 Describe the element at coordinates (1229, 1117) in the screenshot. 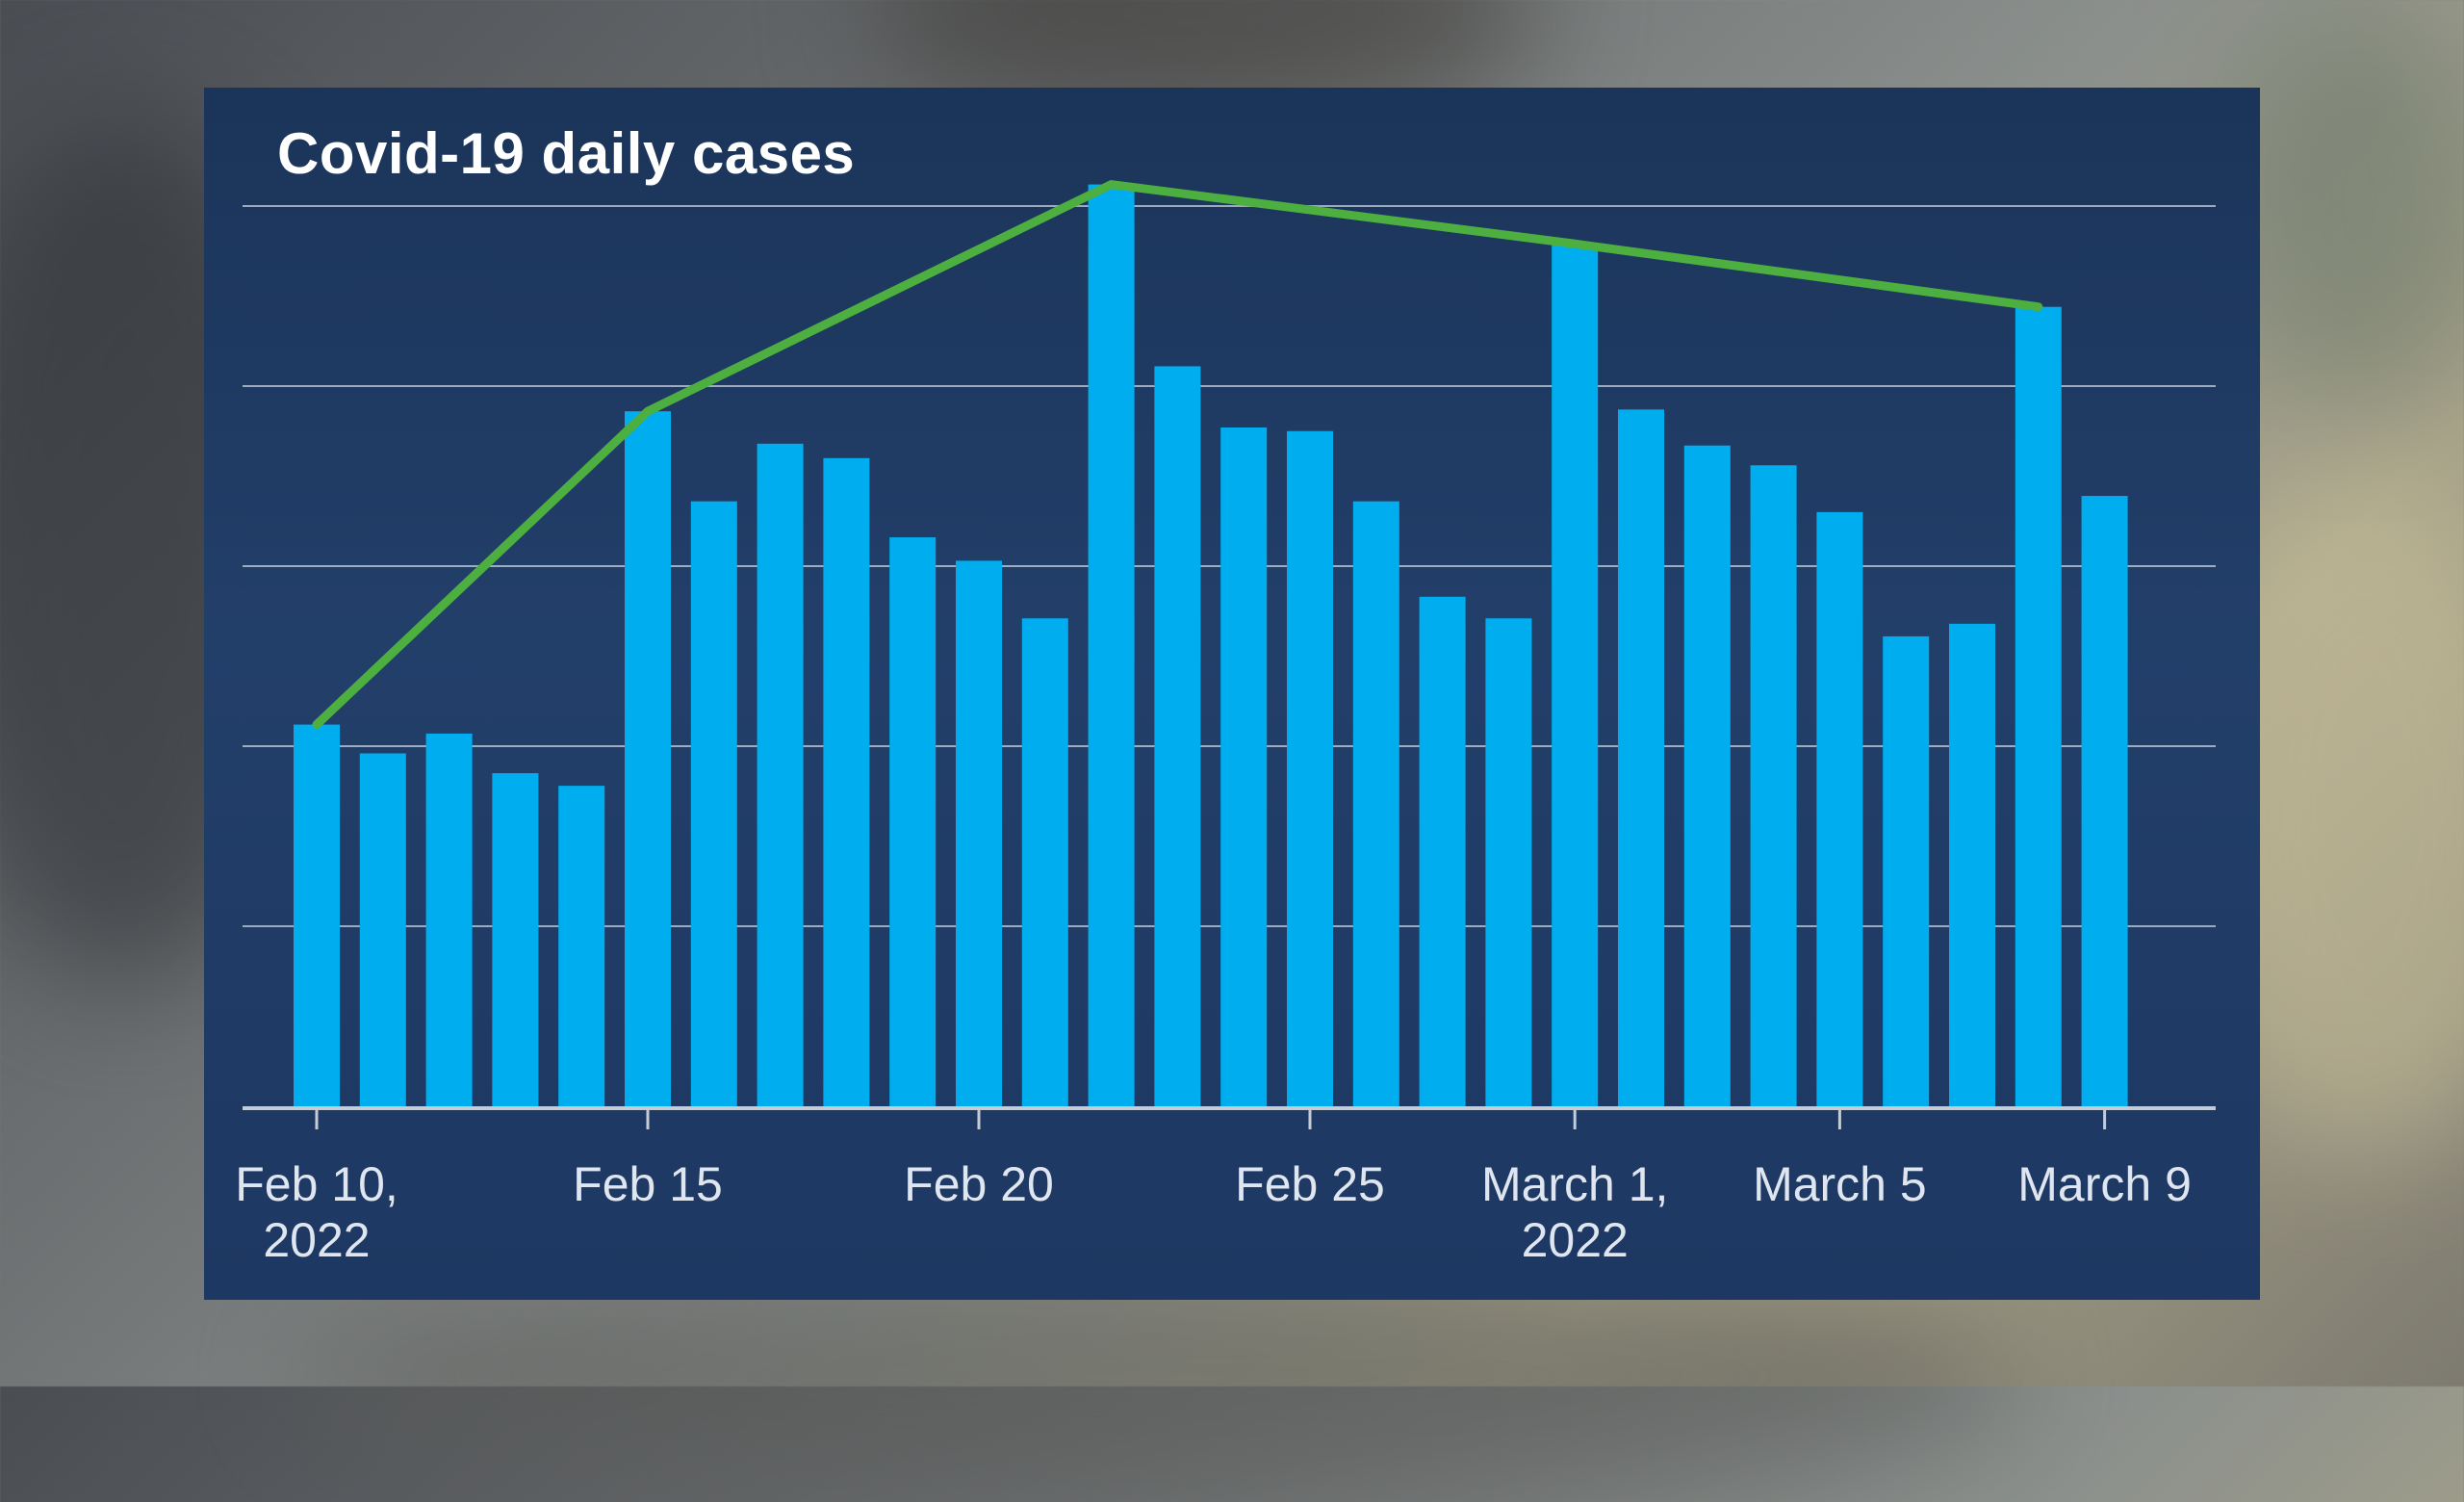

I see `x-axis` at that location.